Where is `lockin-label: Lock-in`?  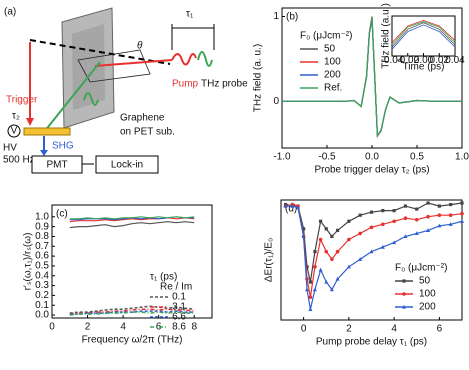 lockin-label: Lock-in is located at coordinates (127, 165).